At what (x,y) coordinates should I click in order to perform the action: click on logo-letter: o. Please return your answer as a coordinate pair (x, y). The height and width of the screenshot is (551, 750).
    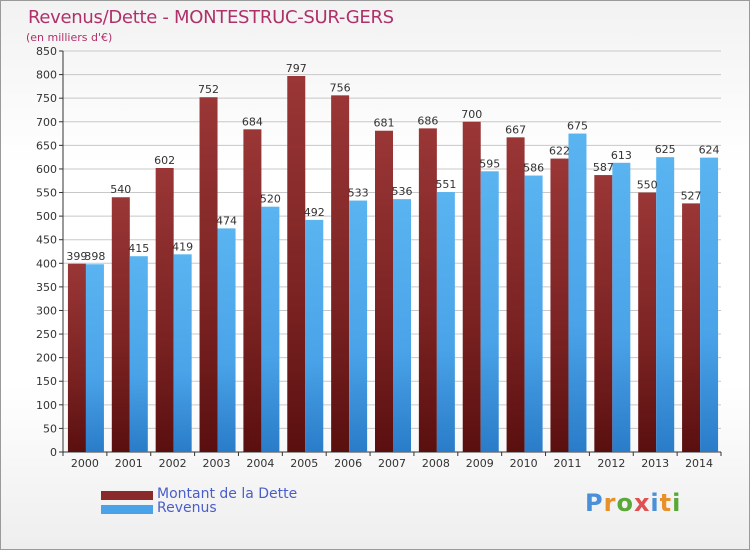
    Looking at the image, I should click on (625, 503).